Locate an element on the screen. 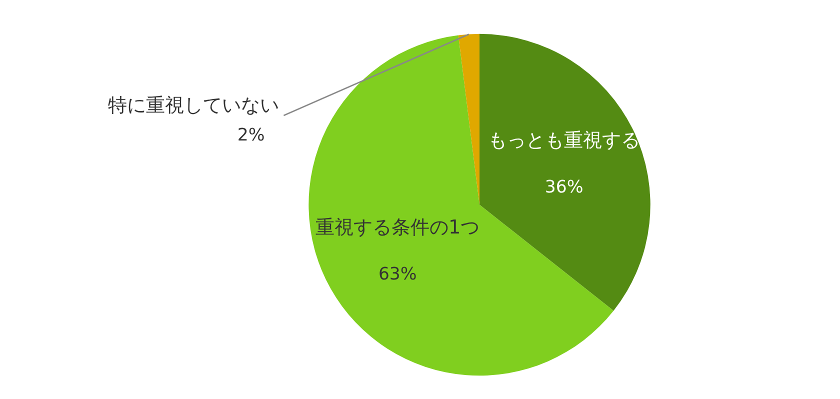 Image resolution: width=840 pixels, height=399 pixels. slice-label: 重視する条件の1つ is located at coordinates (398, 227).